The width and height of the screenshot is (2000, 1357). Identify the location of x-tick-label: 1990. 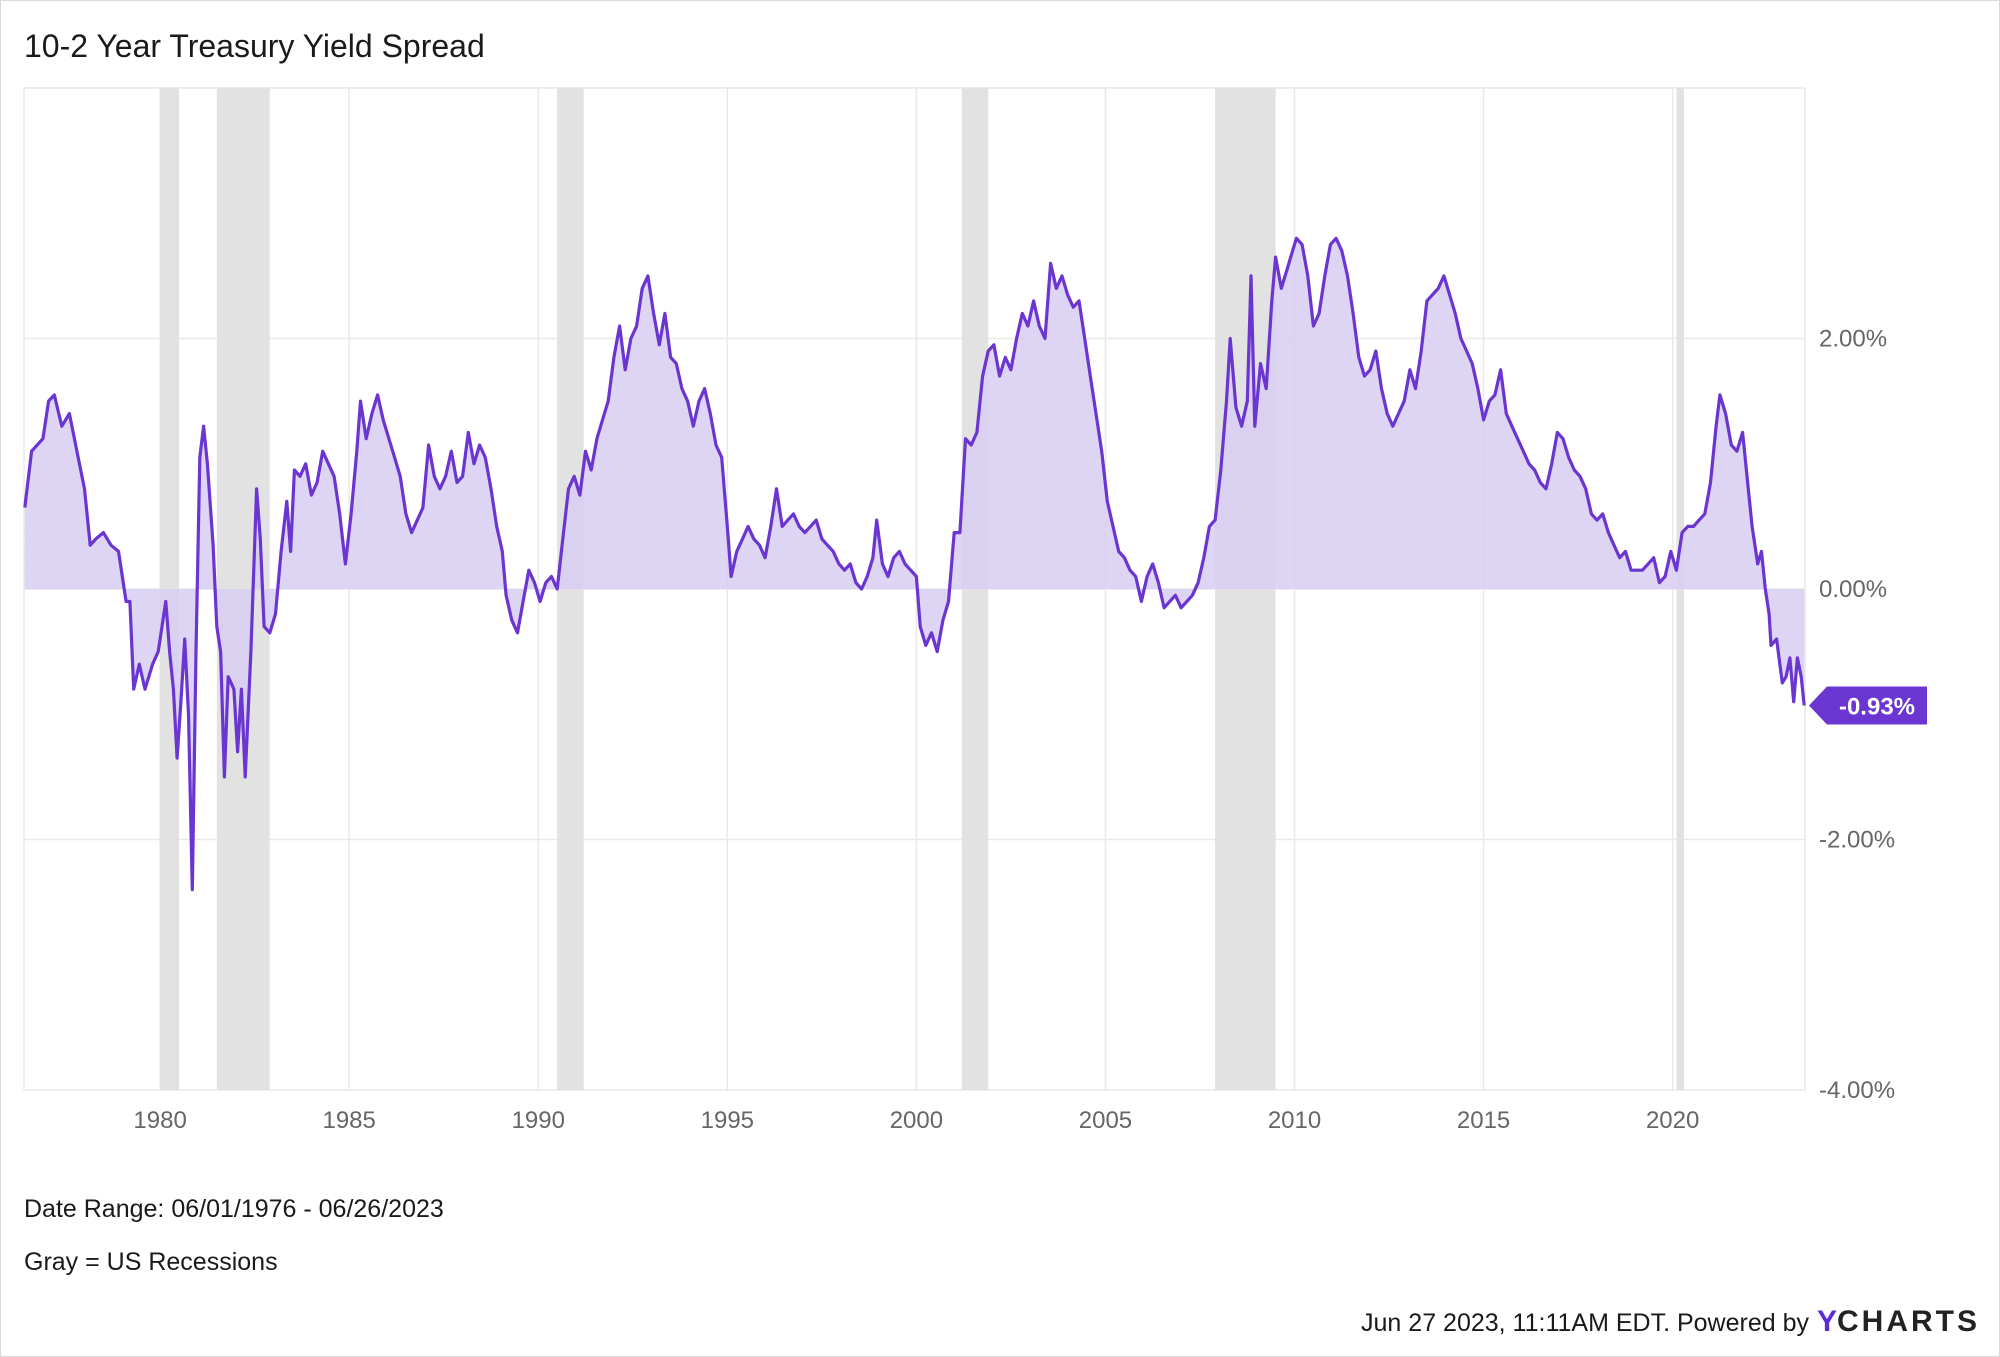
(538, 1120).